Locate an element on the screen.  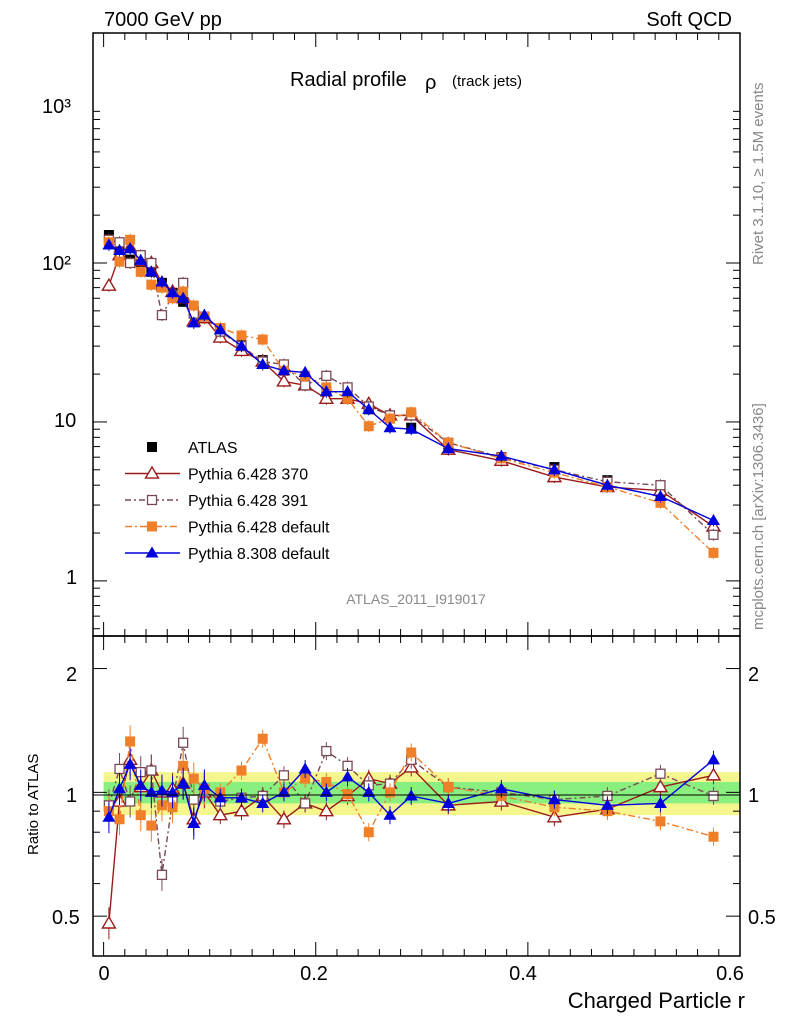
legend-label: ATLAS is located at coordinates (213, 448).